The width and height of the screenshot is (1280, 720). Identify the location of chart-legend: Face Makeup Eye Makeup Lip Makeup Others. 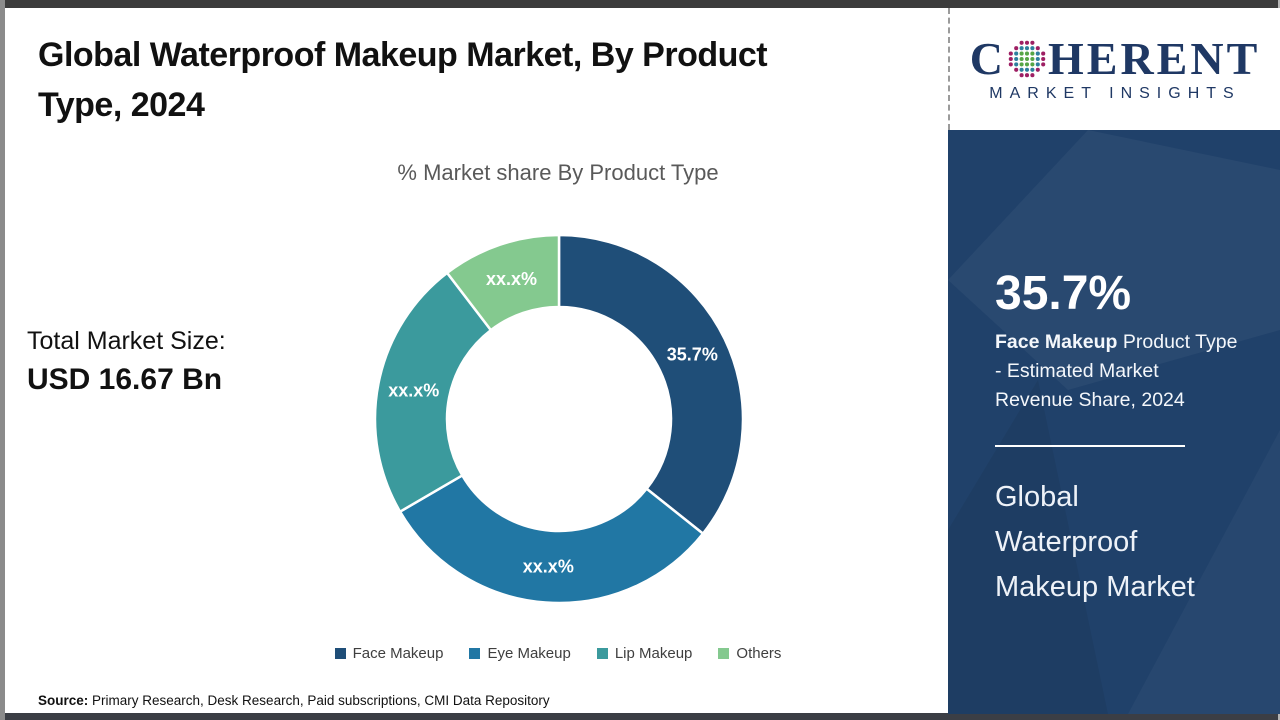
(558, 653).